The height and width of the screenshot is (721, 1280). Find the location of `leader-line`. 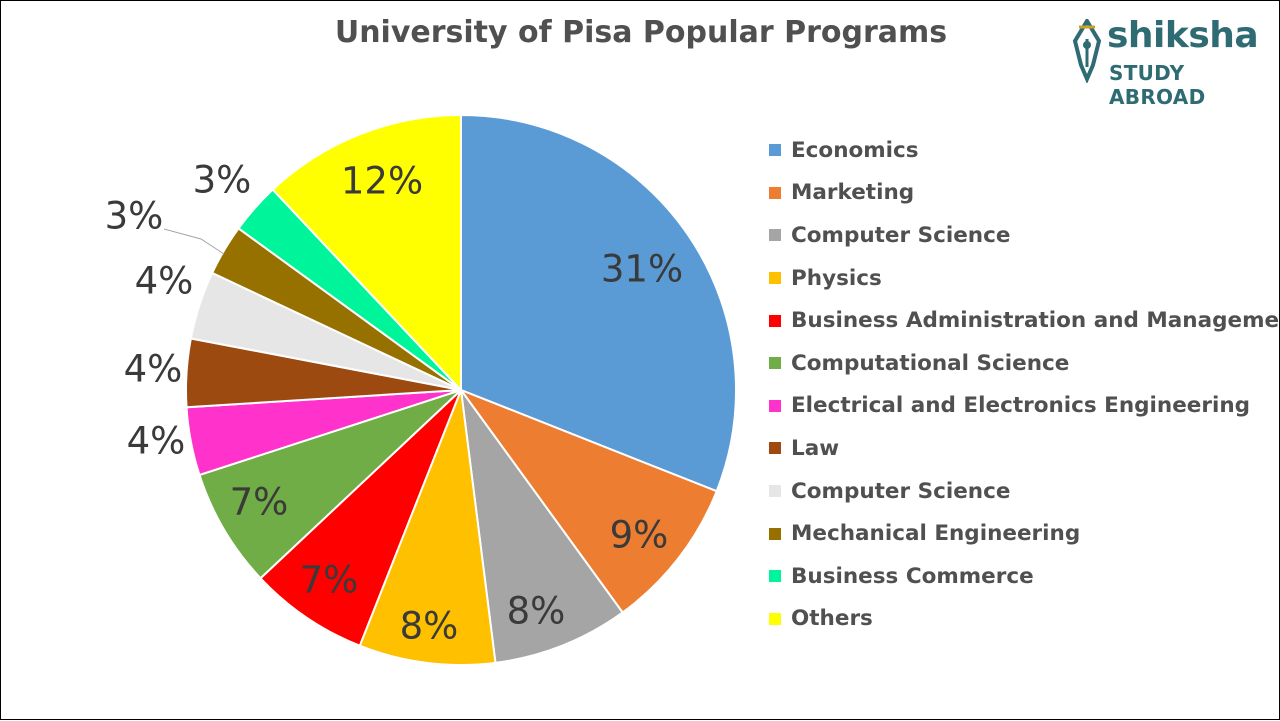

leader-line is located at coordinates (194, 241).